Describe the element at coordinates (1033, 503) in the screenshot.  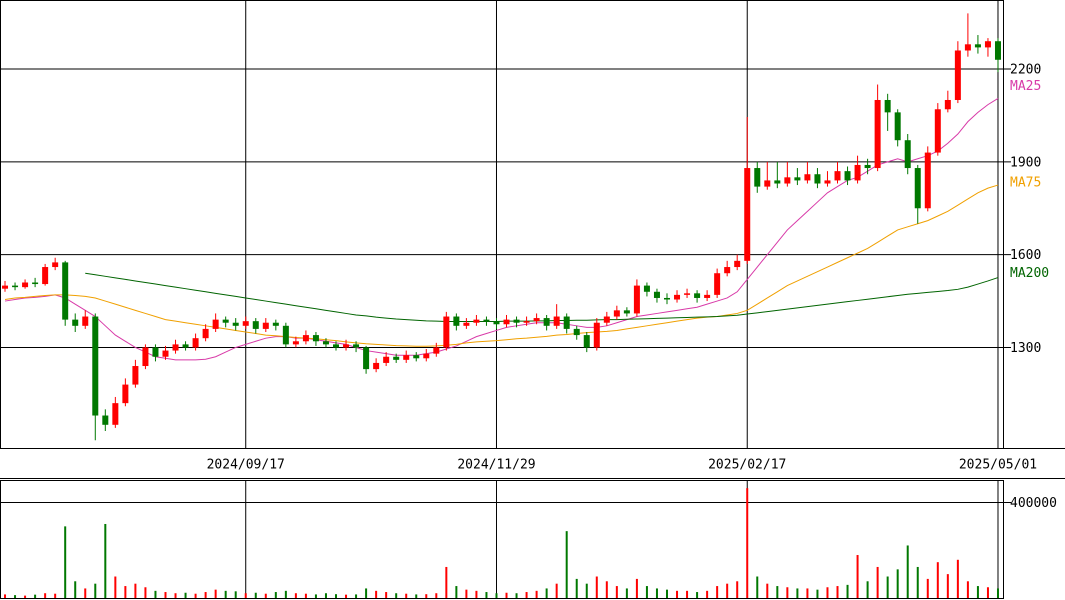
I see `y-tick-label: 400000` at that location.